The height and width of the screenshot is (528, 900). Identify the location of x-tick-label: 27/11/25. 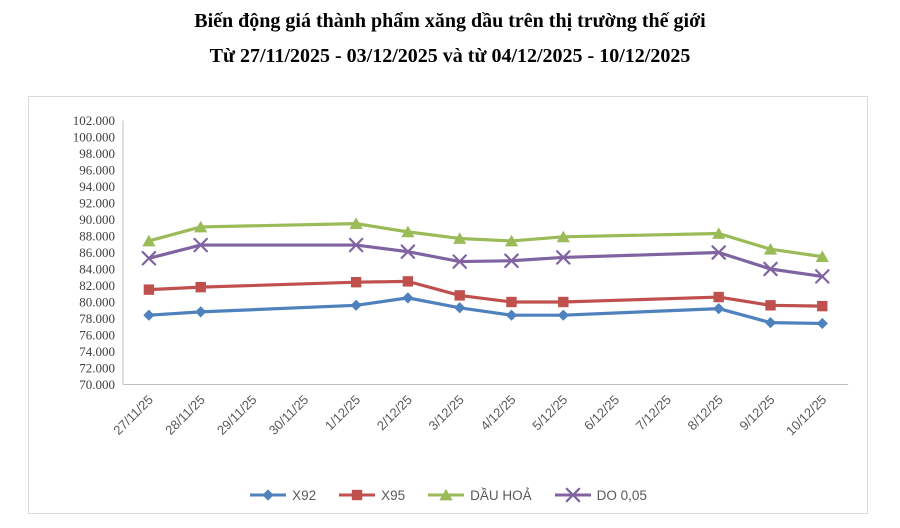
(133, 415).